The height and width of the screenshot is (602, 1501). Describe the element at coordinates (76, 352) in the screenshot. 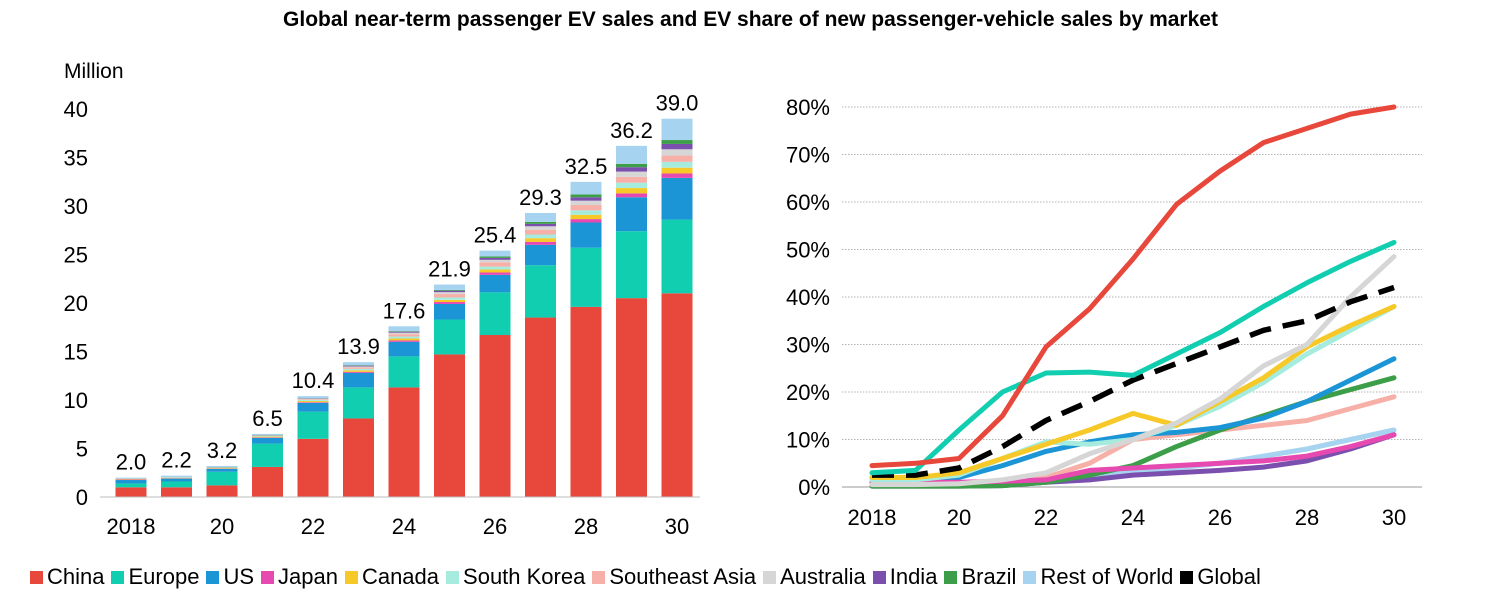

I see `y-tick-label: 15` at that location.